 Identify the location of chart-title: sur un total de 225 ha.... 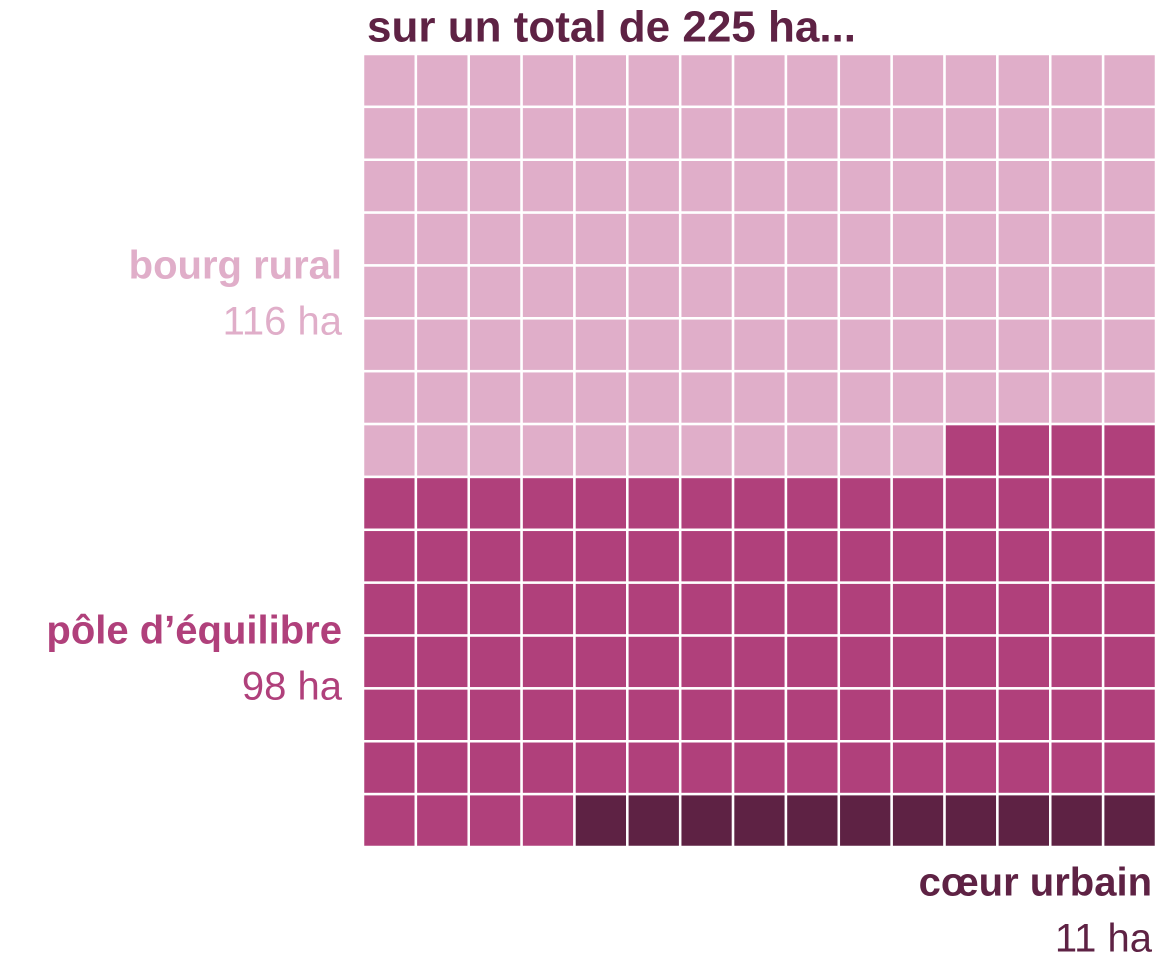
(611, 27).